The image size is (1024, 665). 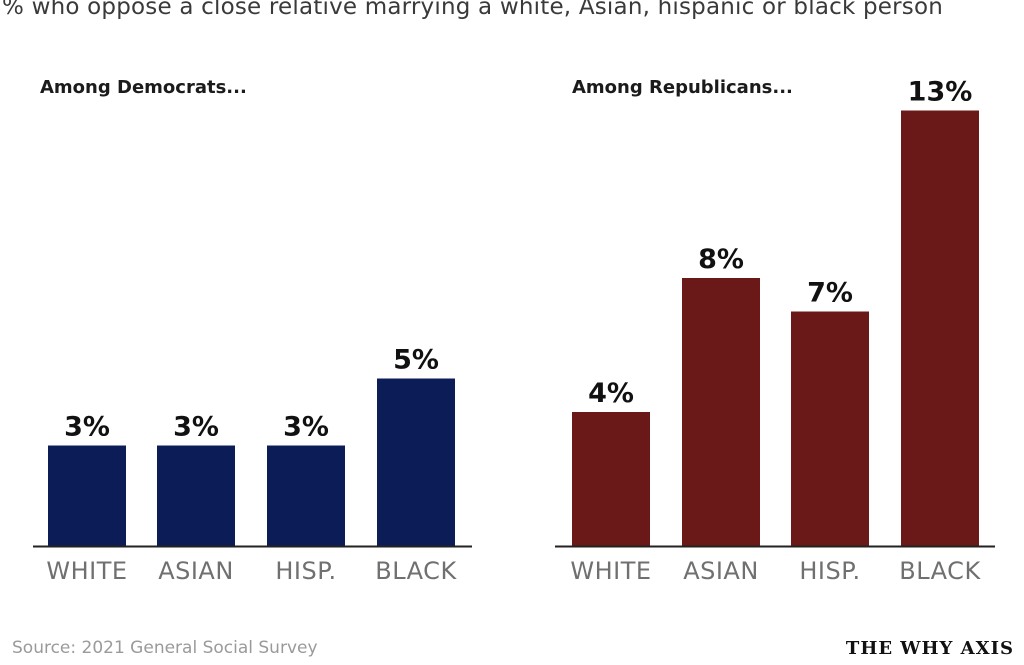 I want to click on data-label: 5%, so click(x=416, y=360).